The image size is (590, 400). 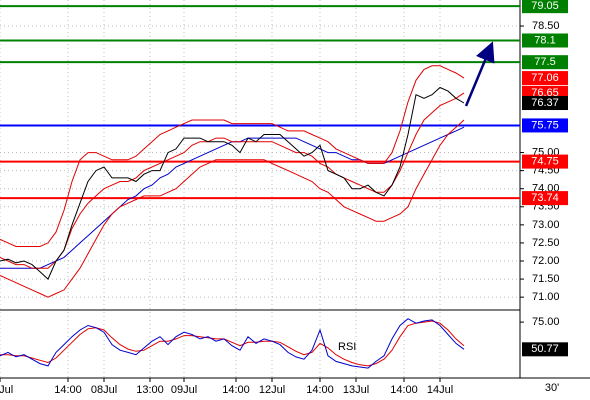 What do you see at coordinates (479, 74) in the screenshot?
I see `forecast-arrow` at bounding box center [479, 74].